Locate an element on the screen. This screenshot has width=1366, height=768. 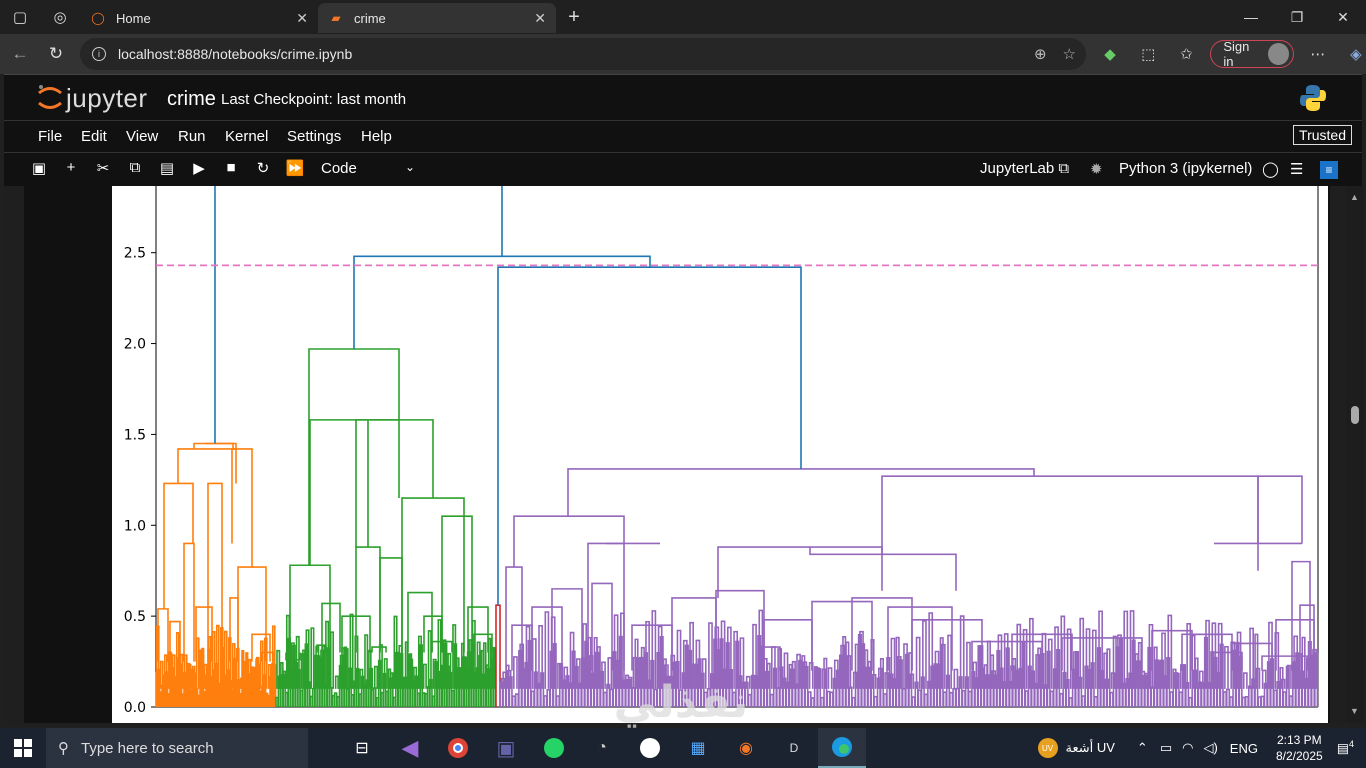
new-tab-button: + is located at coordinates (574, 16).